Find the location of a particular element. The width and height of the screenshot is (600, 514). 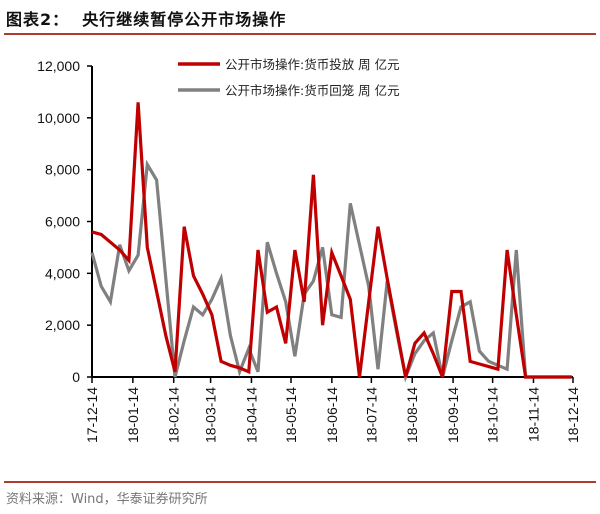

y-tick-label: 6,000 is located at coordinates (62, 222).